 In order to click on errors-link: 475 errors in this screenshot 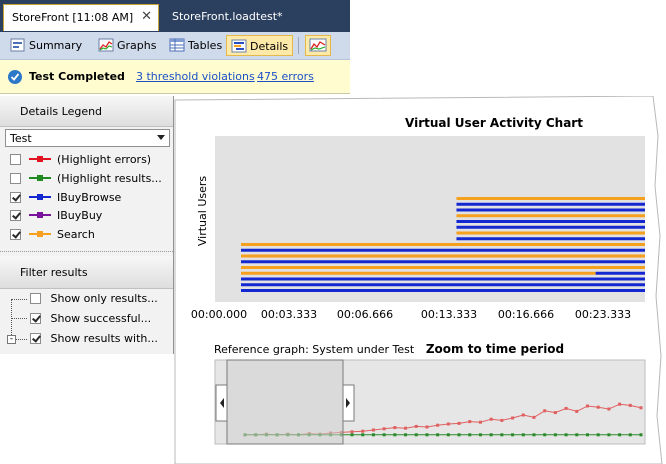, I will do `click(285, 76)`.